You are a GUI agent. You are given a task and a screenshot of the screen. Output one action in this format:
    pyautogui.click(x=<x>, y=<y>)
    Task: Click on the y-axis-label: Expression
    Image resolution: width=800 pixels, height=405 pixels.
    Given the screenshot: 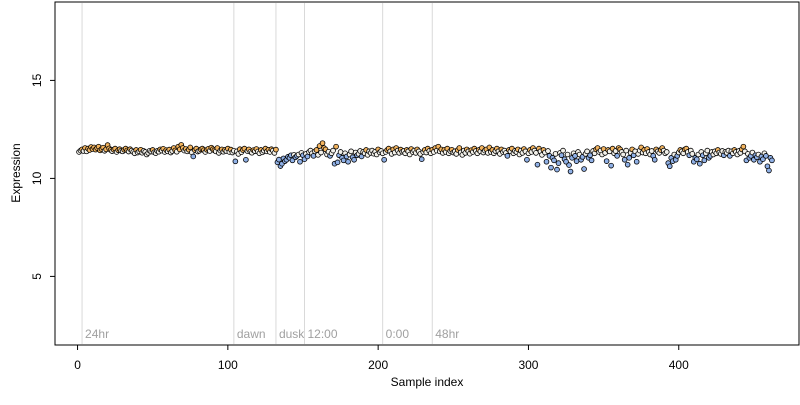 What is the action you would take?
    pyautogui.click(x=16, y=172)
    